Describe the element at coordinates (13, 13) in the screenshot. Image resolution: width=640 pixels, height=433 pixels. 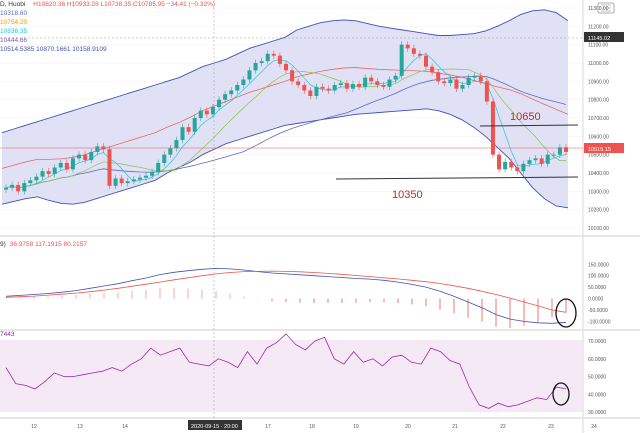
I see `ma-legend-1: 10318.60` at that location.